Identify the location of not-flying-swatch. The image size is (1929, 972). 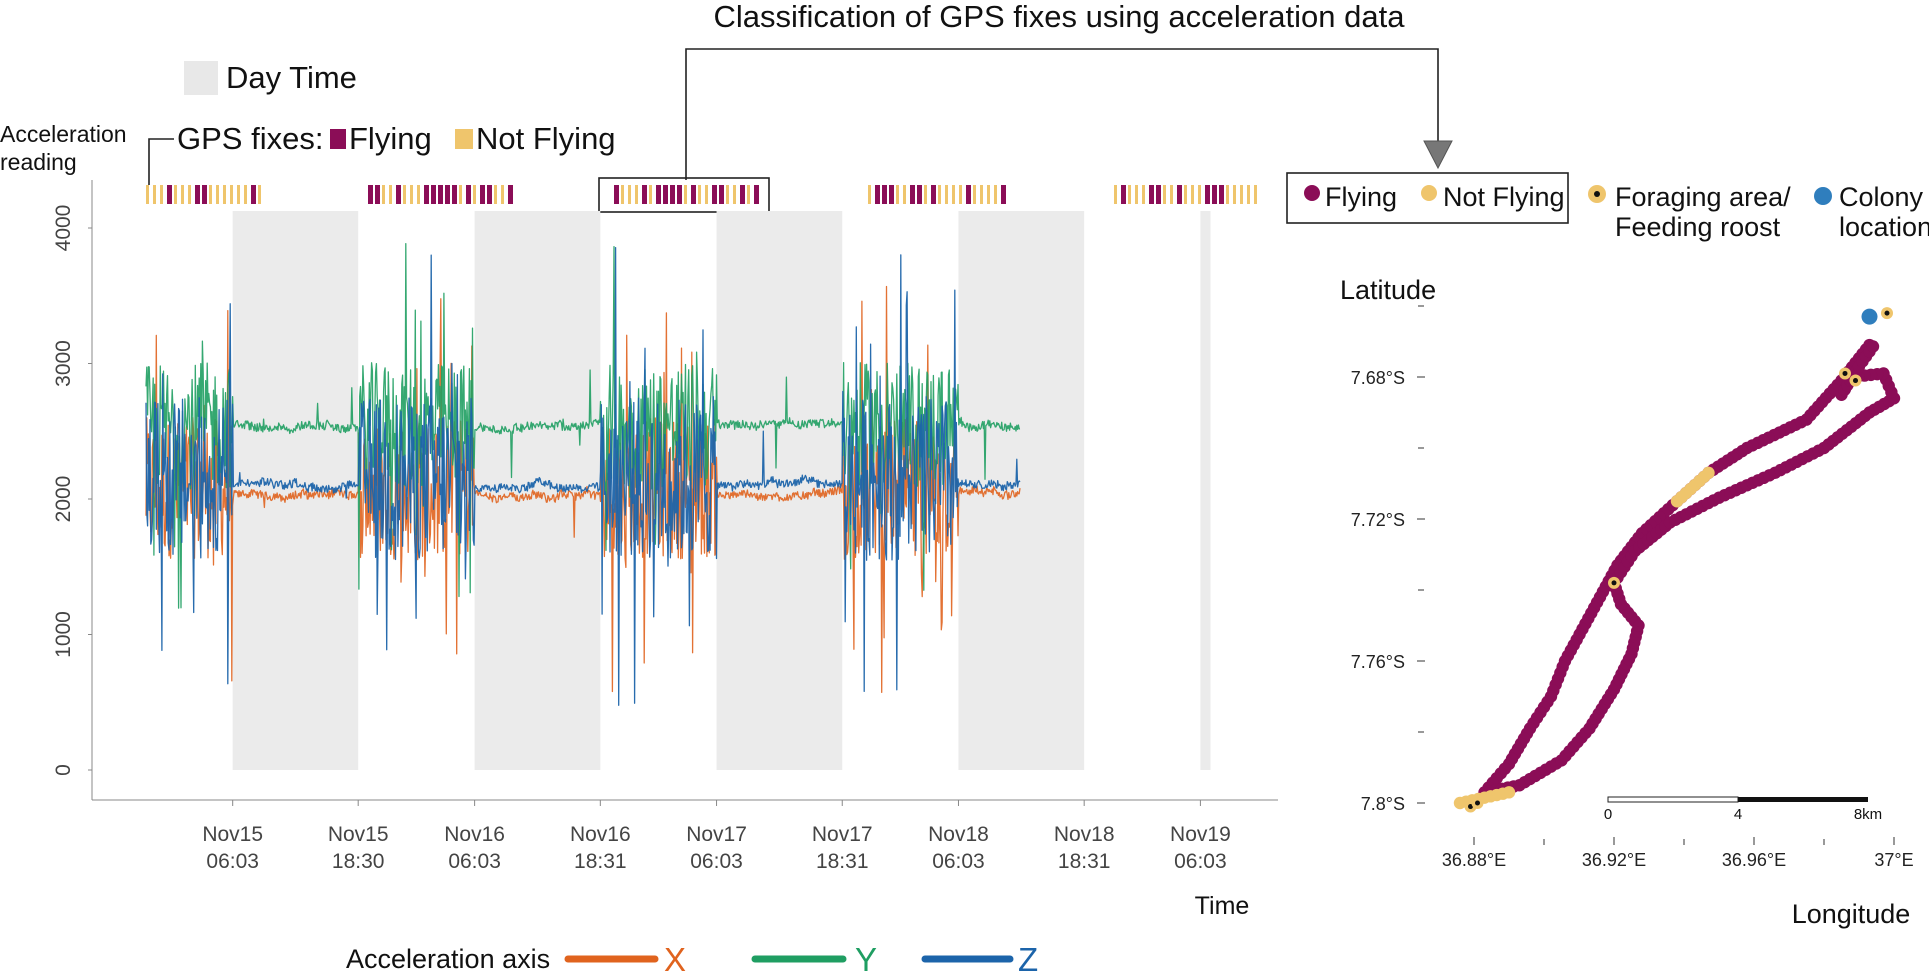
(464, 139).